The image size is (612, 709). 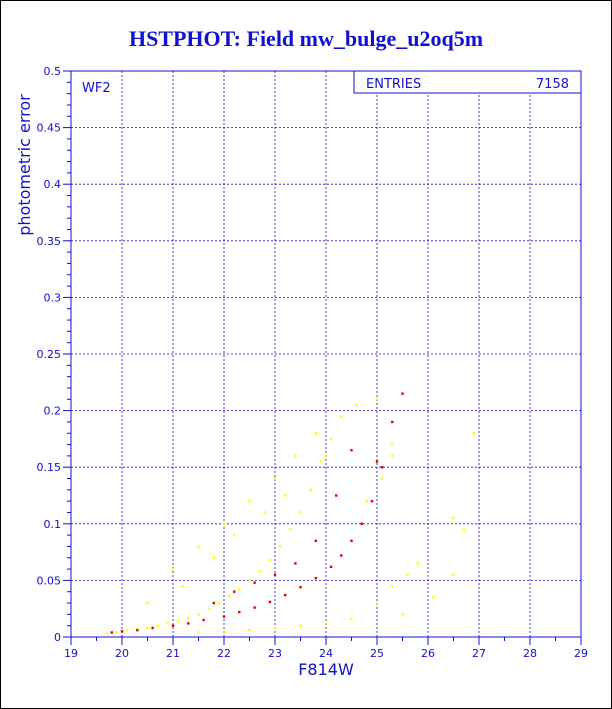 What do you see at coordinates (377, 653) in the screenshot?
I see `x-tick-label: 25` at bounding box center [377, 653].